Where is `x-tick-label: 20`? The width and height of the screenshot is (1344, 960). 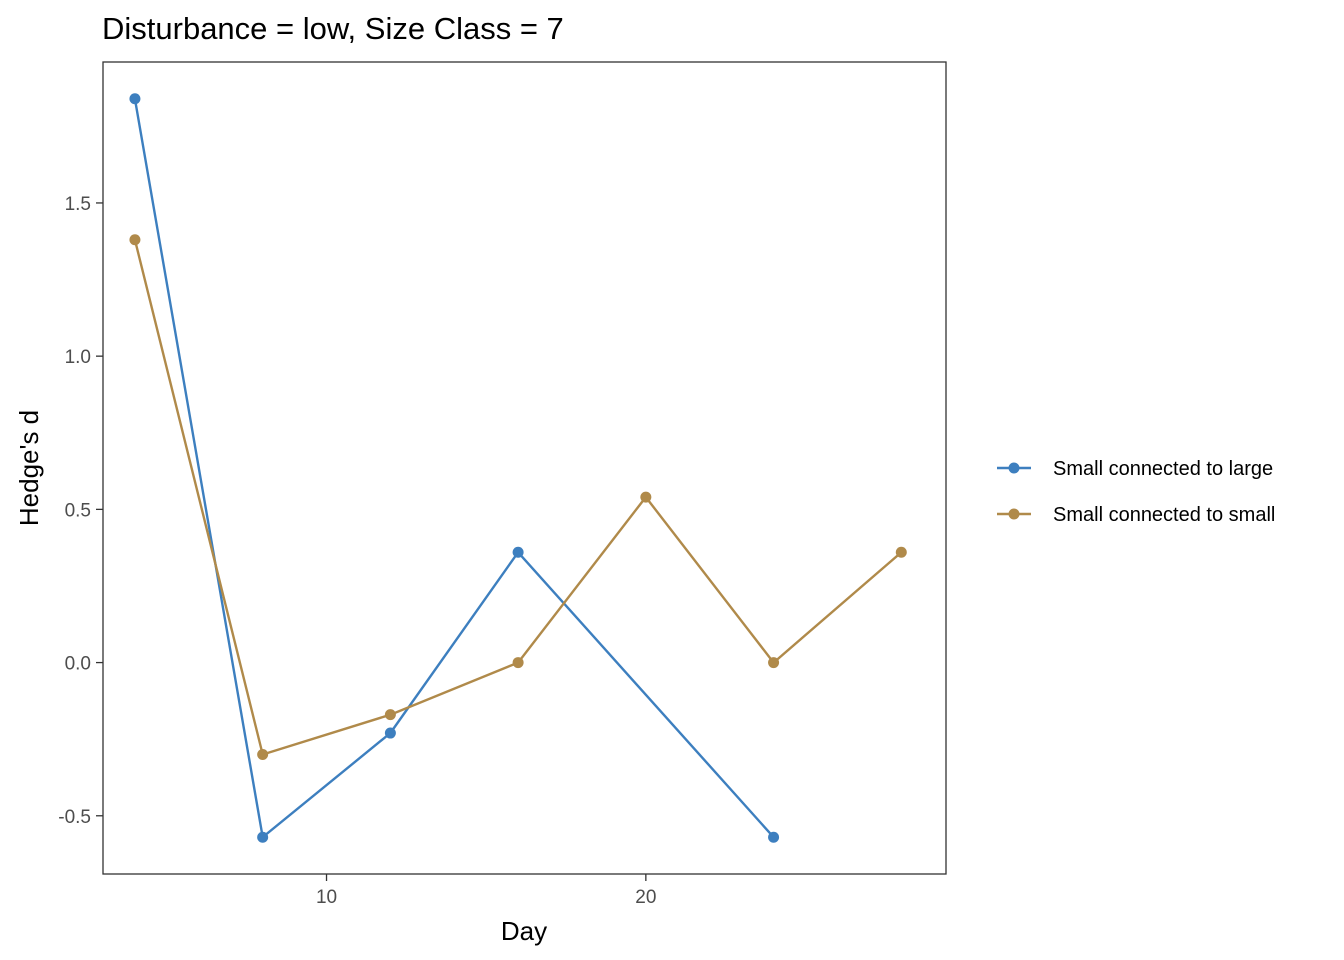 x-tick-label: 20 is located at coordinates (645, 897).